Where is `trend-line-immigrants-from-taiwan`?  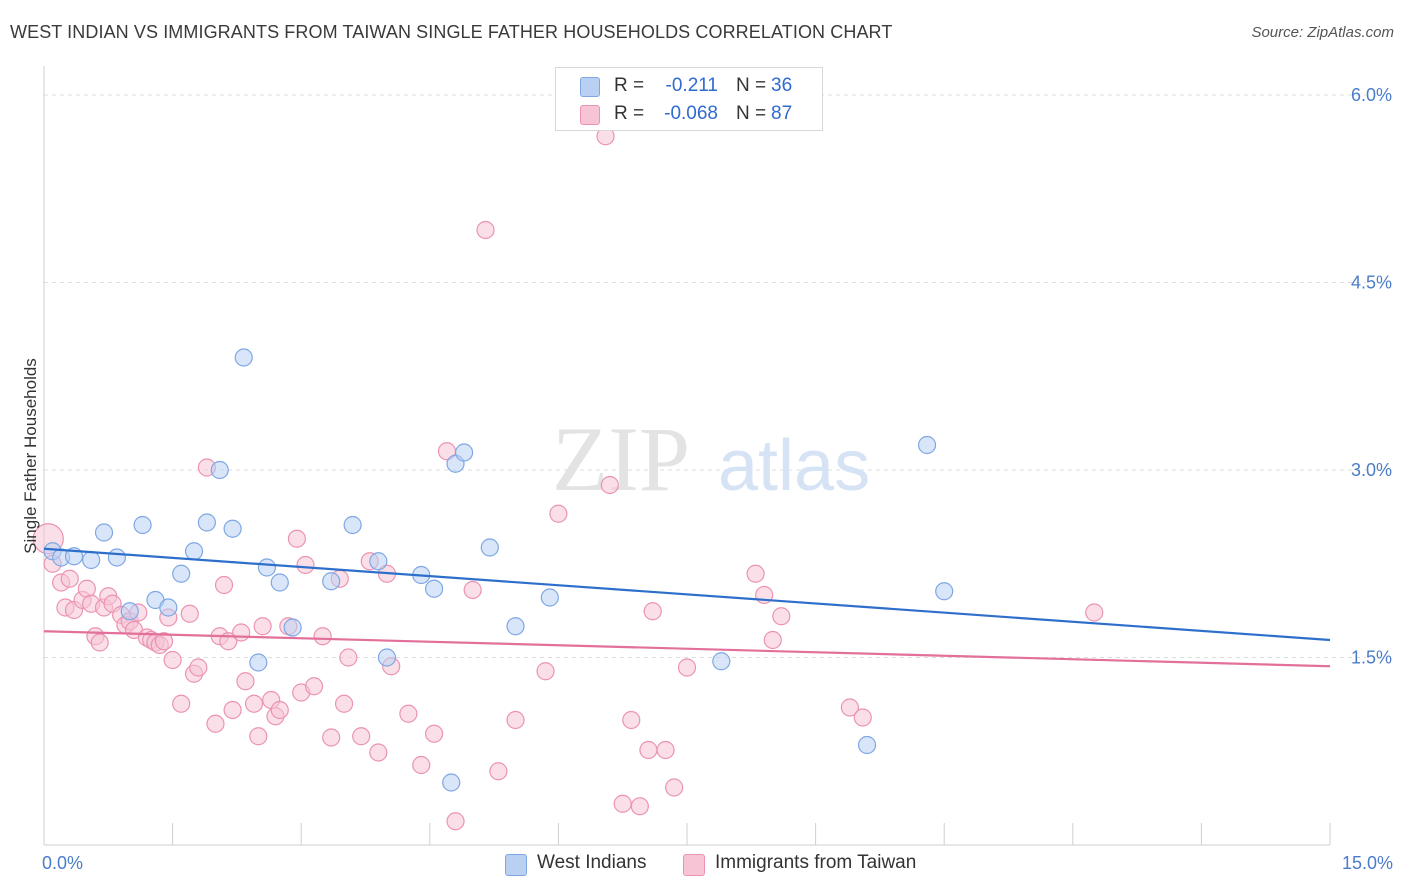 trend-line-immigrants-from-taiwan is located at coordinates (687, 649).